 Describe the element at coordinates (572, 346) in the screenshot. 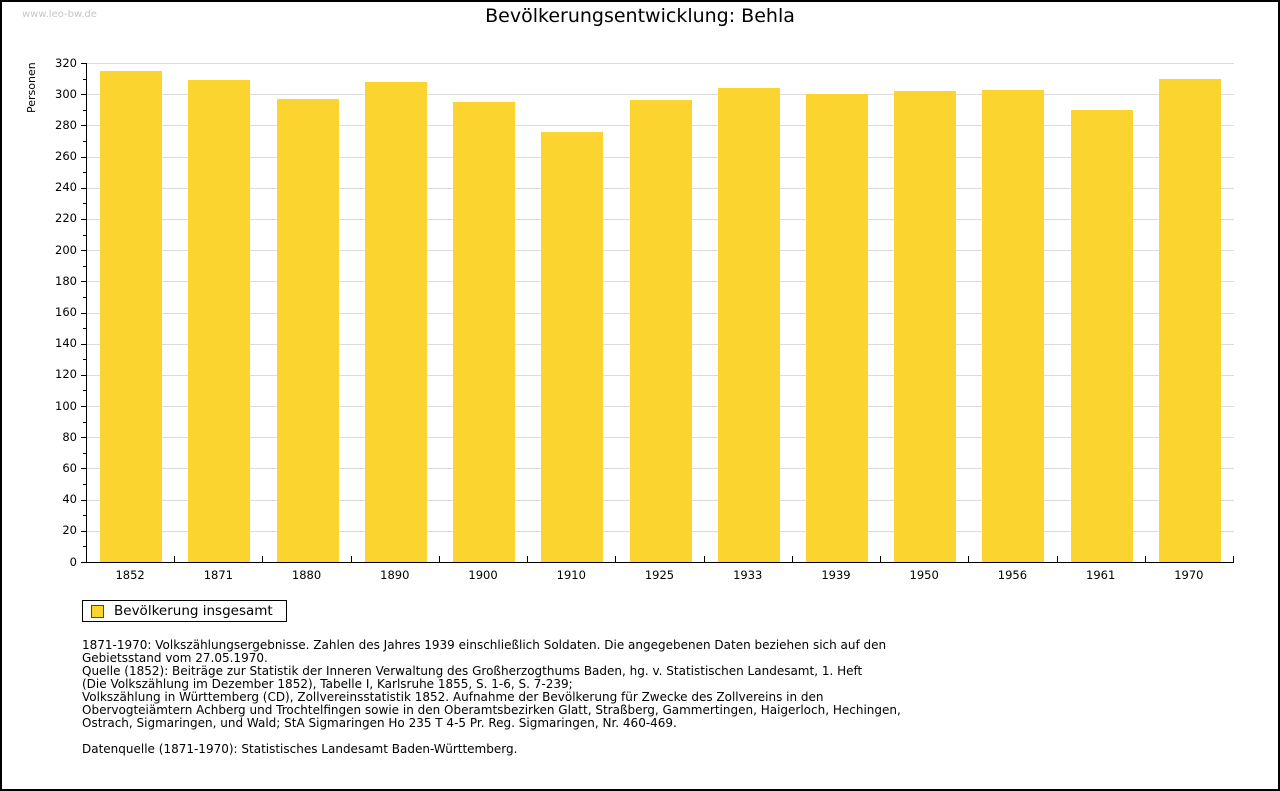

I see `bar-1910` at that location.